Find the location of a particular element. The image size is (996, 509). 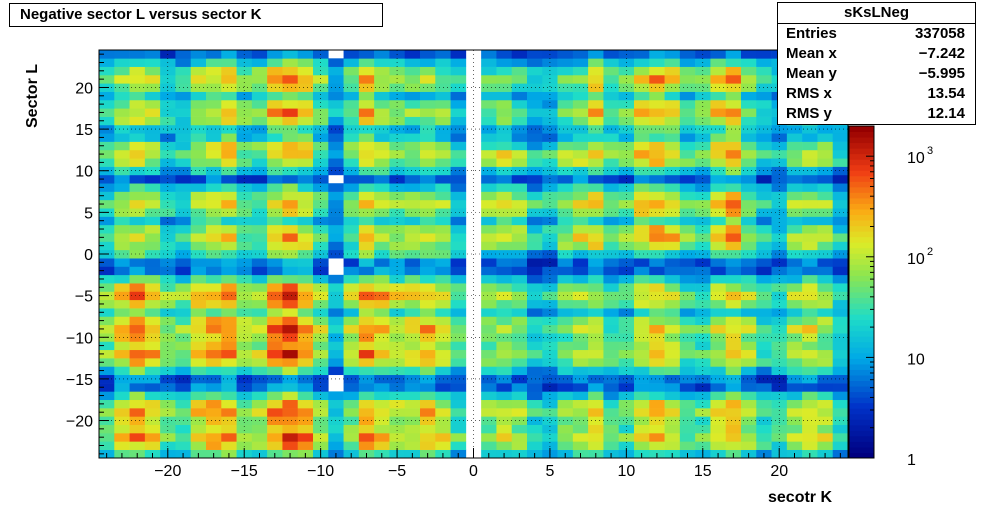

y-tick-label: −10 is located at coordinates (79, 338).